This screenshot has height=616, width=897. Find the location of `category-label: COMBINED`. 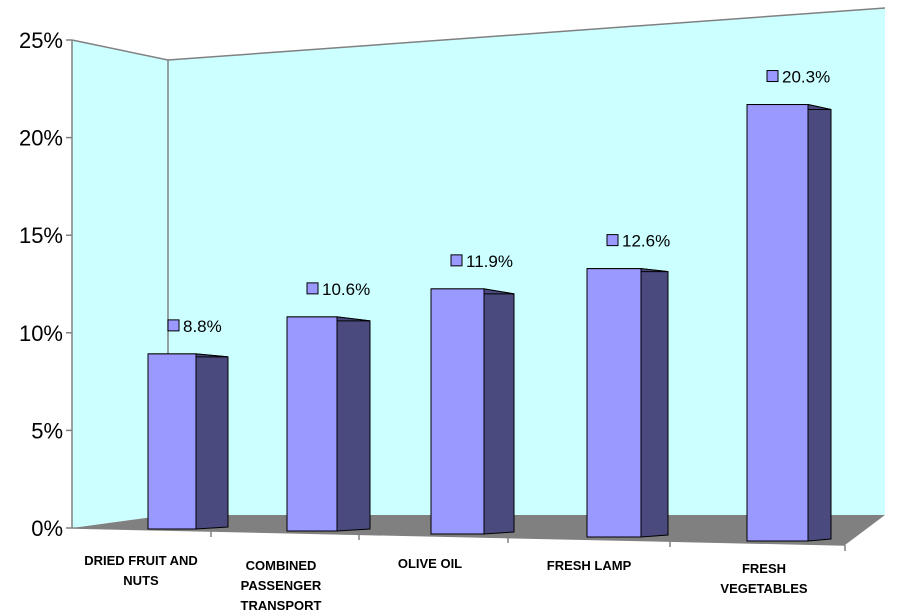

category-label: COMBINED is located at coordinates (281, 565).